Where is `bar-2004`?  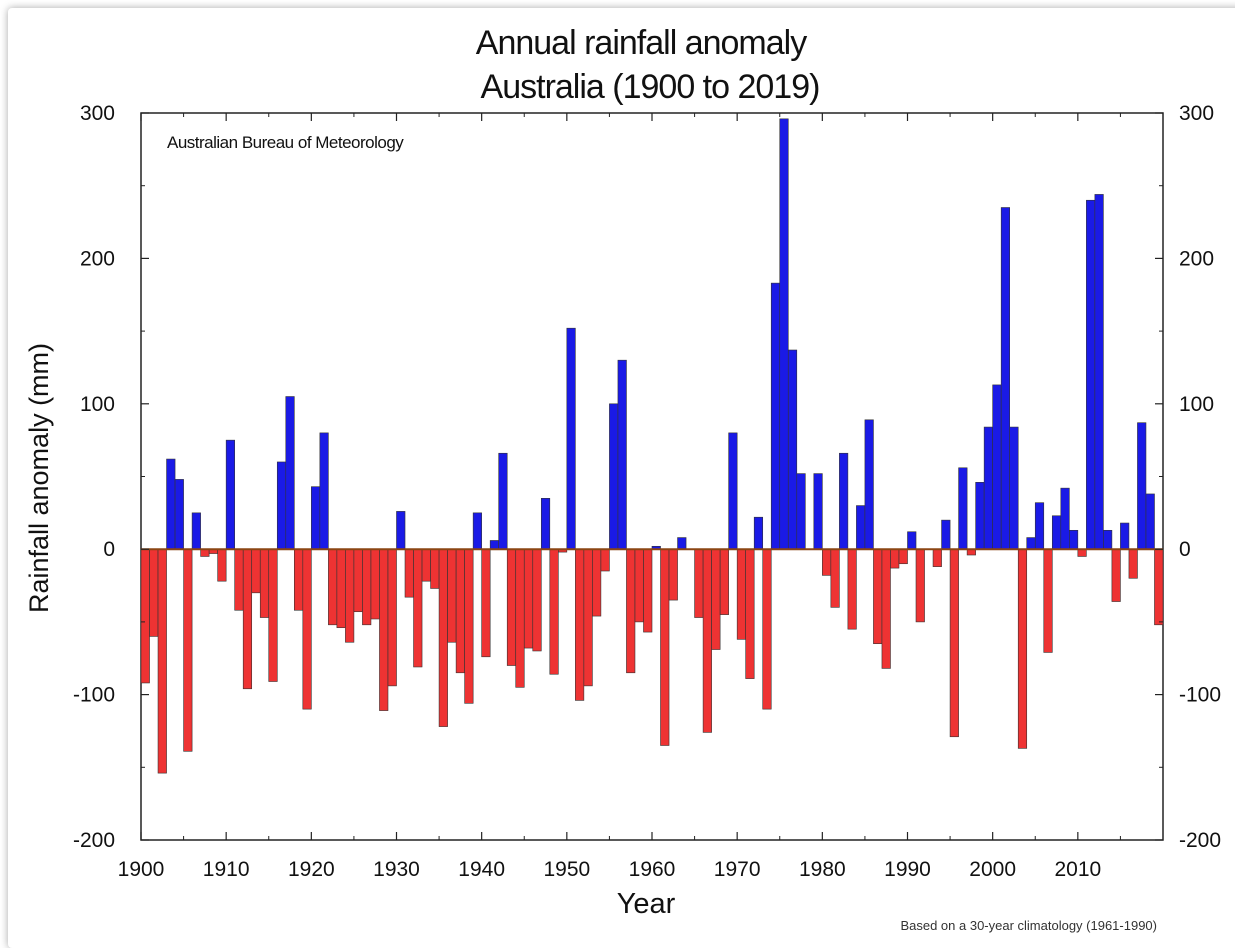 bar-2004 is located at coordinates (1031, 543).